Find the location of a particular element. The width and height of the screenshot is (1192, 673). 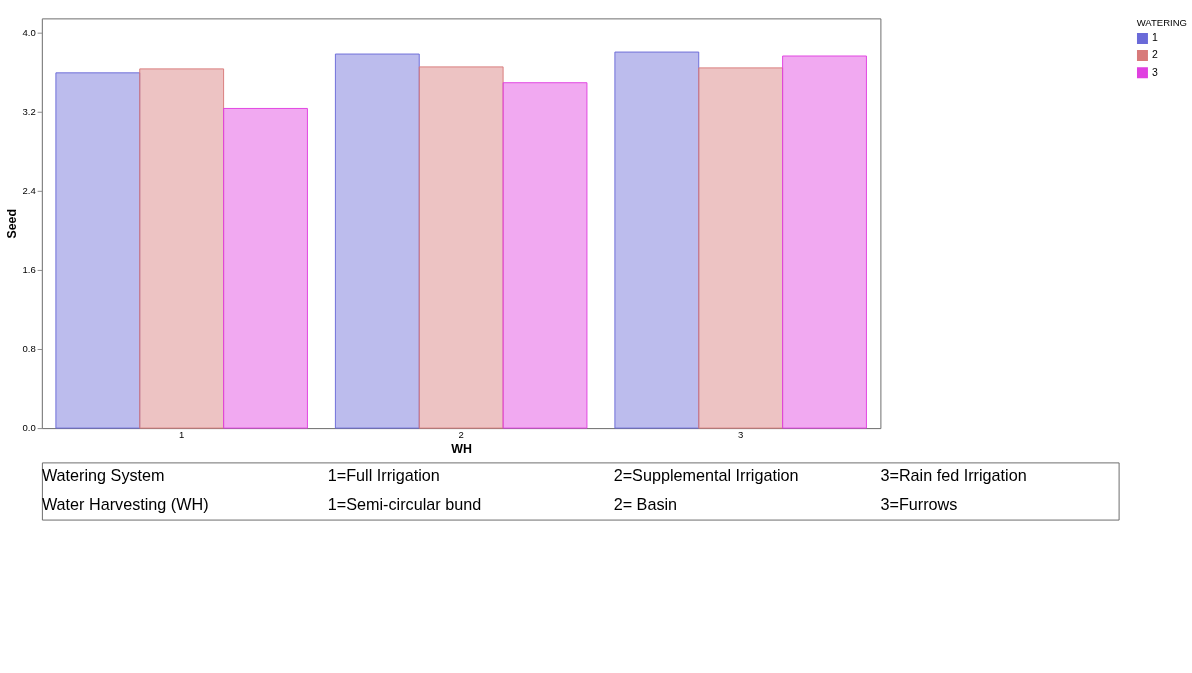

x-tick-label: 1 is located at coordinates (182, 435).